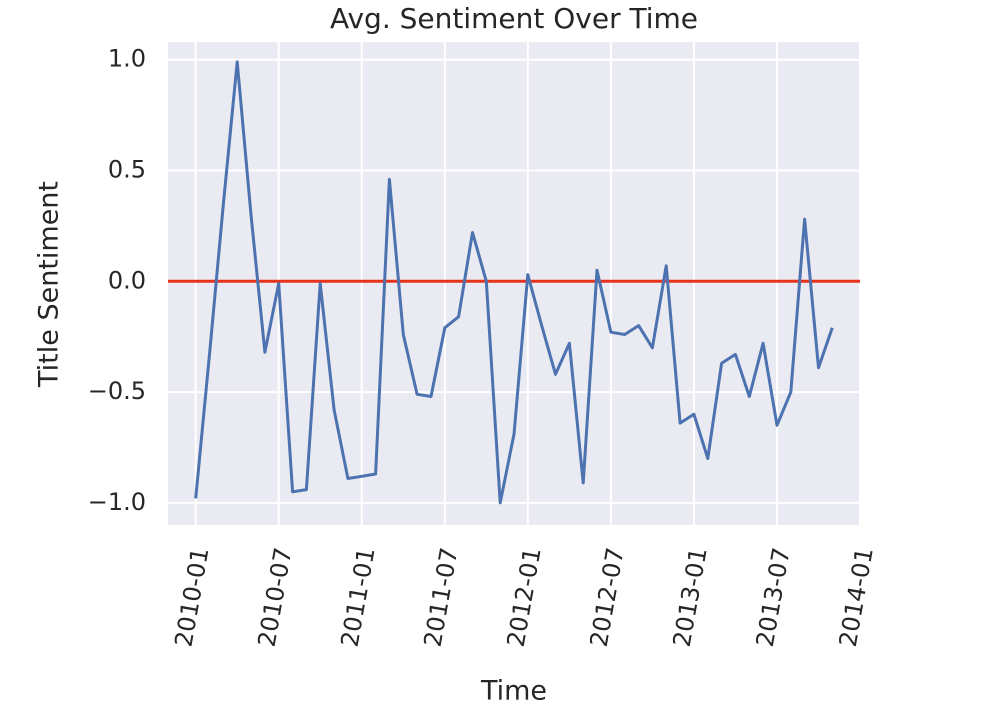 This screenshot has height=724, width=989. Describe the element at coordinates (127, 280) in the screenshot. I see `y-tick-label: 0.0` at that location.